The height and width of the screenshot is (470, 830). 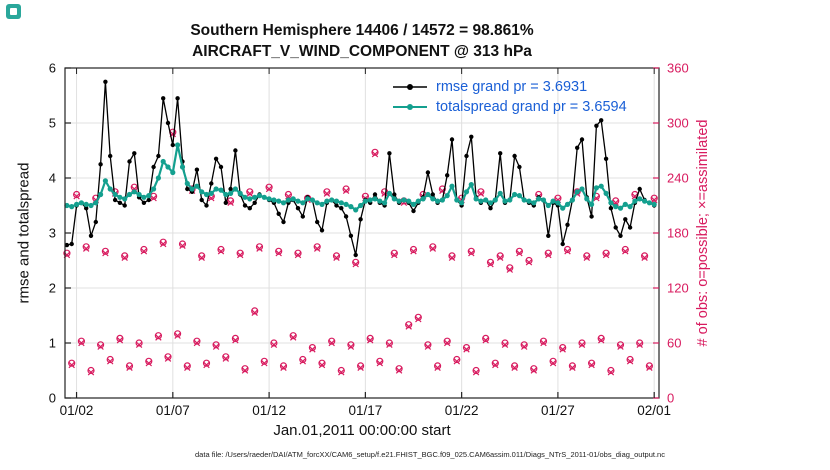 What do you see at coordinates (173, 410) in the screenshot?
I see `svg-text: 01/07` at bounding box center [173, 410].